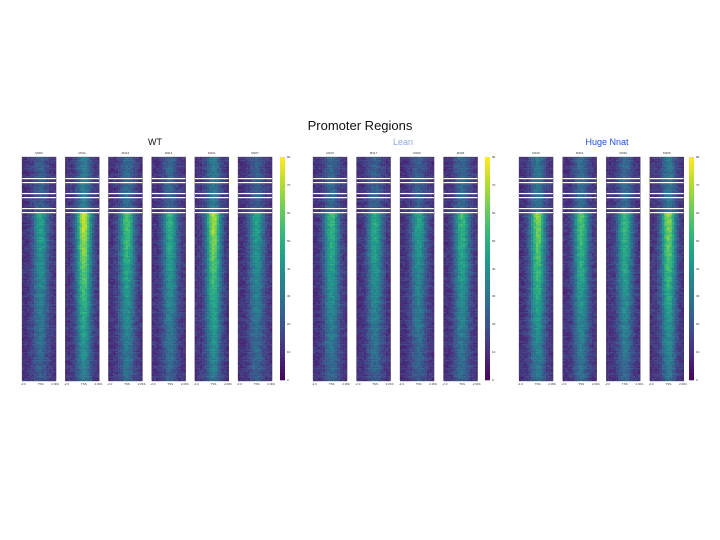 The width and height of the screenshot is (720, 540). What do you see at coordinates (360, 125) in the screenshot?
I see `chart-title: Promoter Regions` at bounding box center [360, 125].